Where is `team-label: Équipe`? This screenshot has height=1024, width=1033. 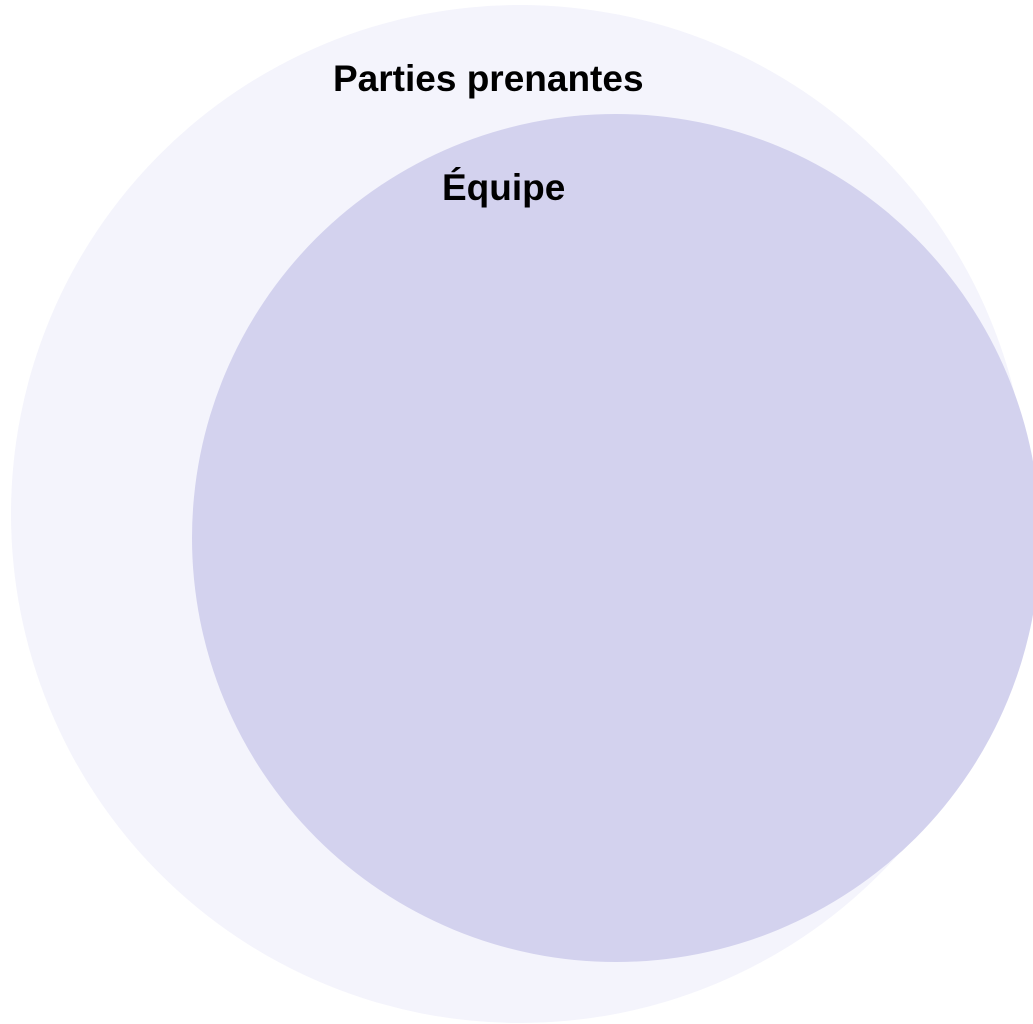 team-label: Équipe is located at coordinates (504, 187).